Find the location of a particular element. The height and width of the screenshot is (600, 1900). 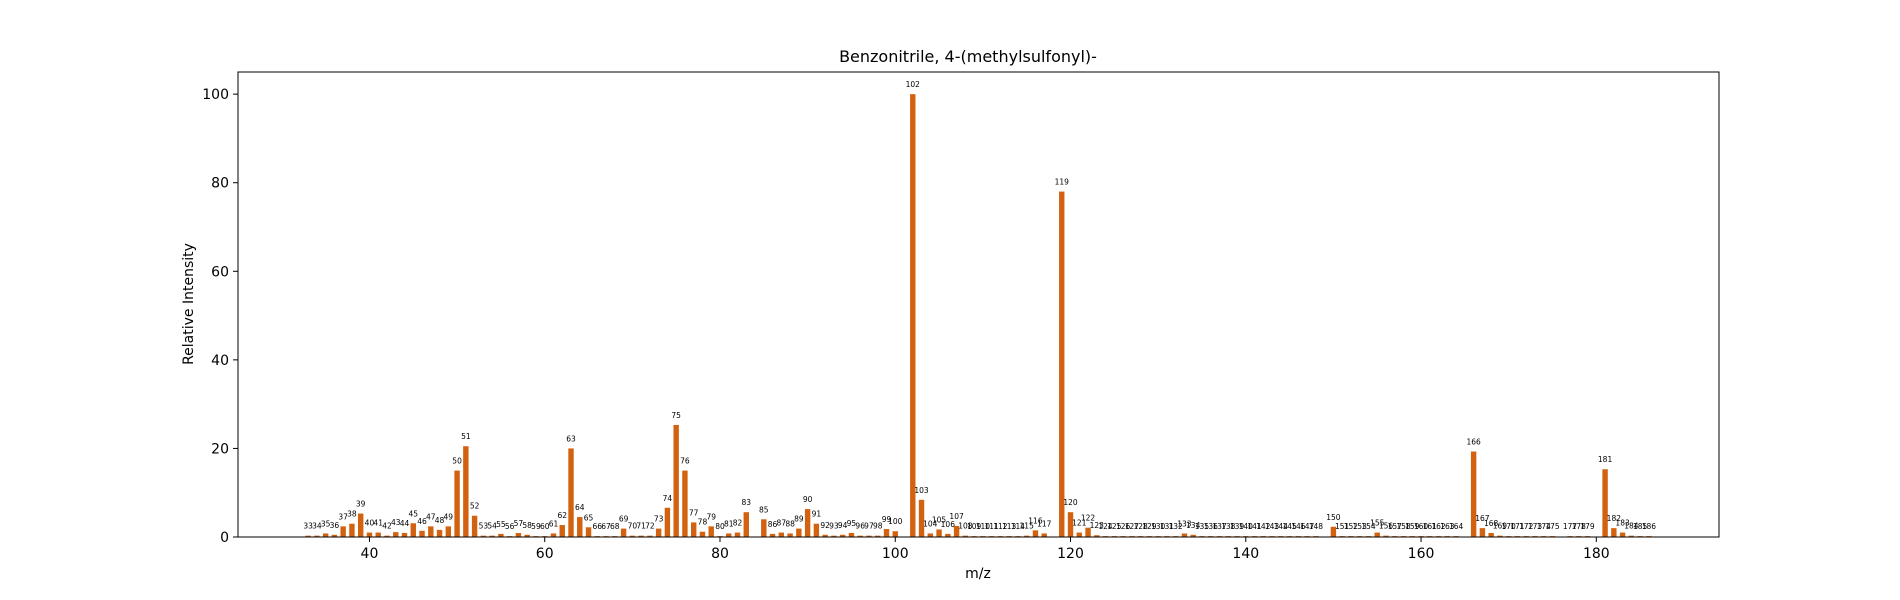

data-label-mz-157: 157 is located at coordinates (1395, 526).